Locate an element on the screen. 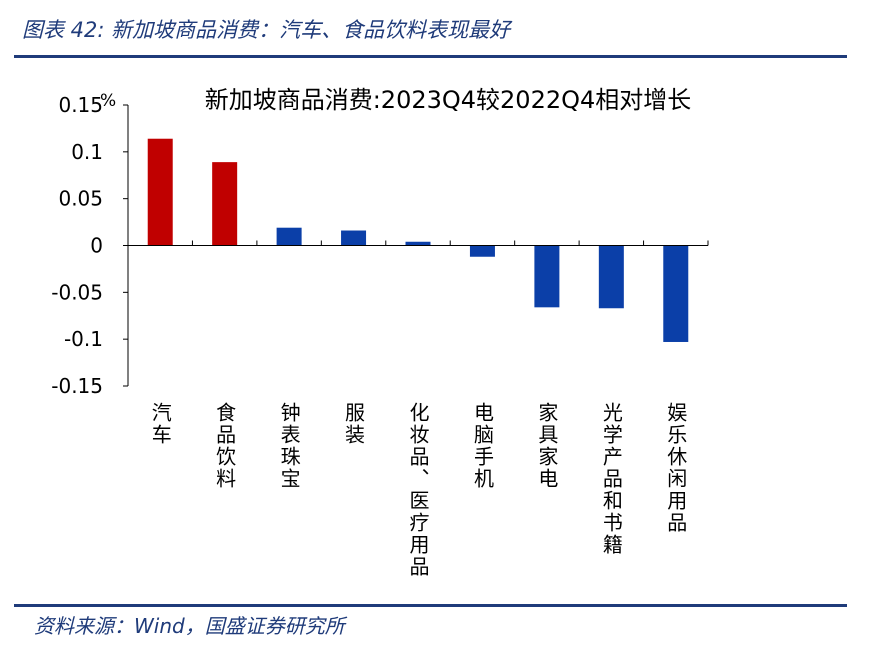 The width and height of the screenshot is (869, 651). y-tick-label: -0.05 is located at coordinates (77, 292).